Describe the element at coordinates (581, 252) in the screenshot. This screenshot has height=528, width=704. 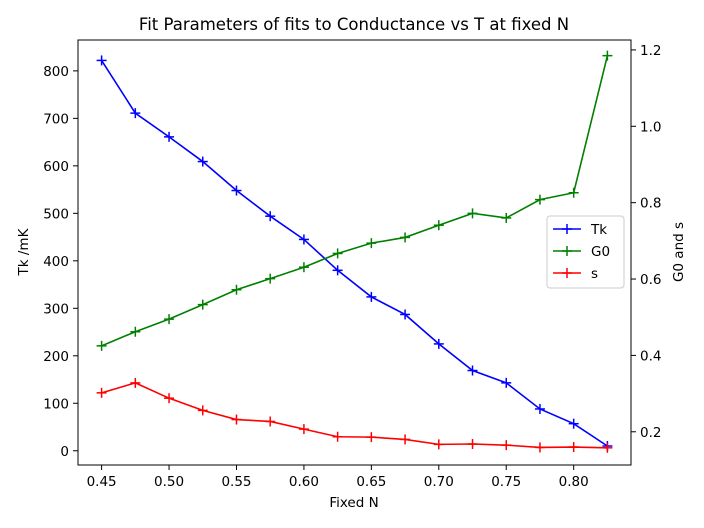
I see `legend-item-G0: G0` at that location.